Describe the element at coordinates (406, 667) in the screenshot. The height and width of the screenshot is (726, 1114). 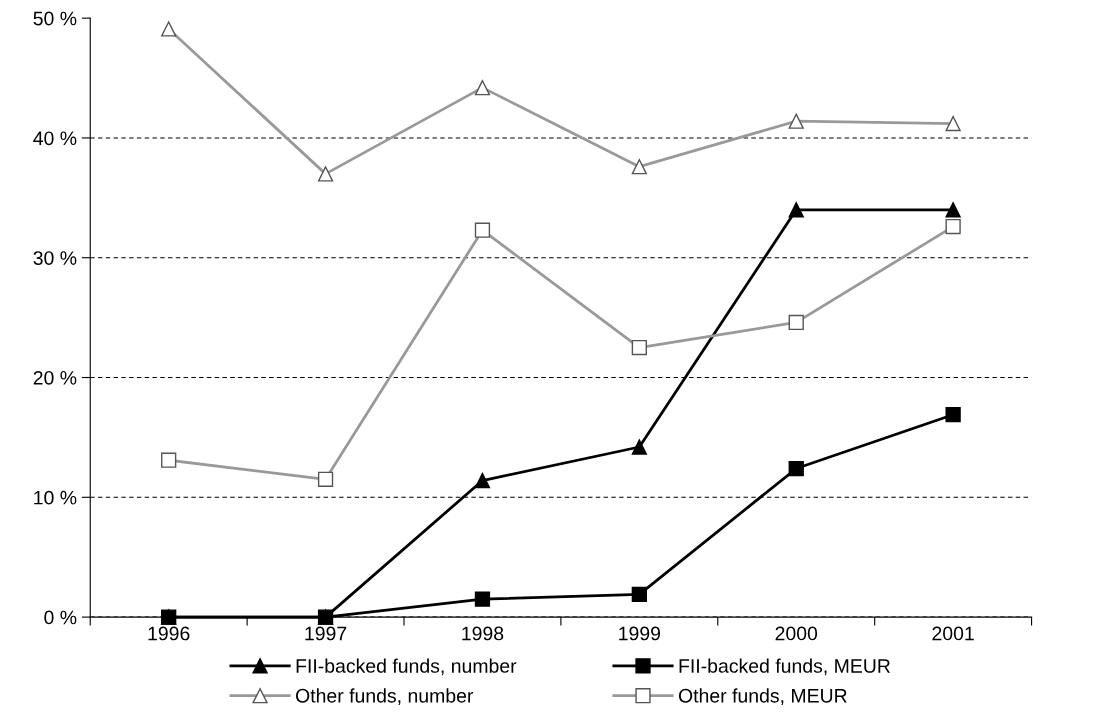
I see `legend-label: FII-backed funds, number` at that location.